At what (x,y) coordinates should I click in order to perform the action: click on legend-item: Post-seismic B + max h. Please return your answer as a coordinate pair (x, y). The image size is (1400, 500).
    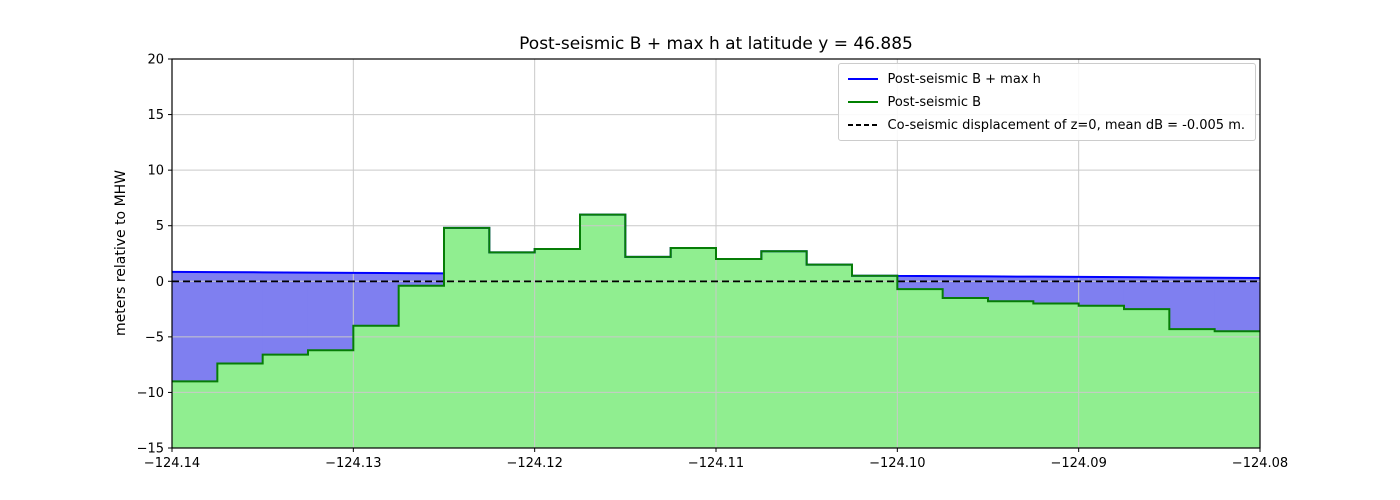
    Looking at the image, I should click on (1046, 79).